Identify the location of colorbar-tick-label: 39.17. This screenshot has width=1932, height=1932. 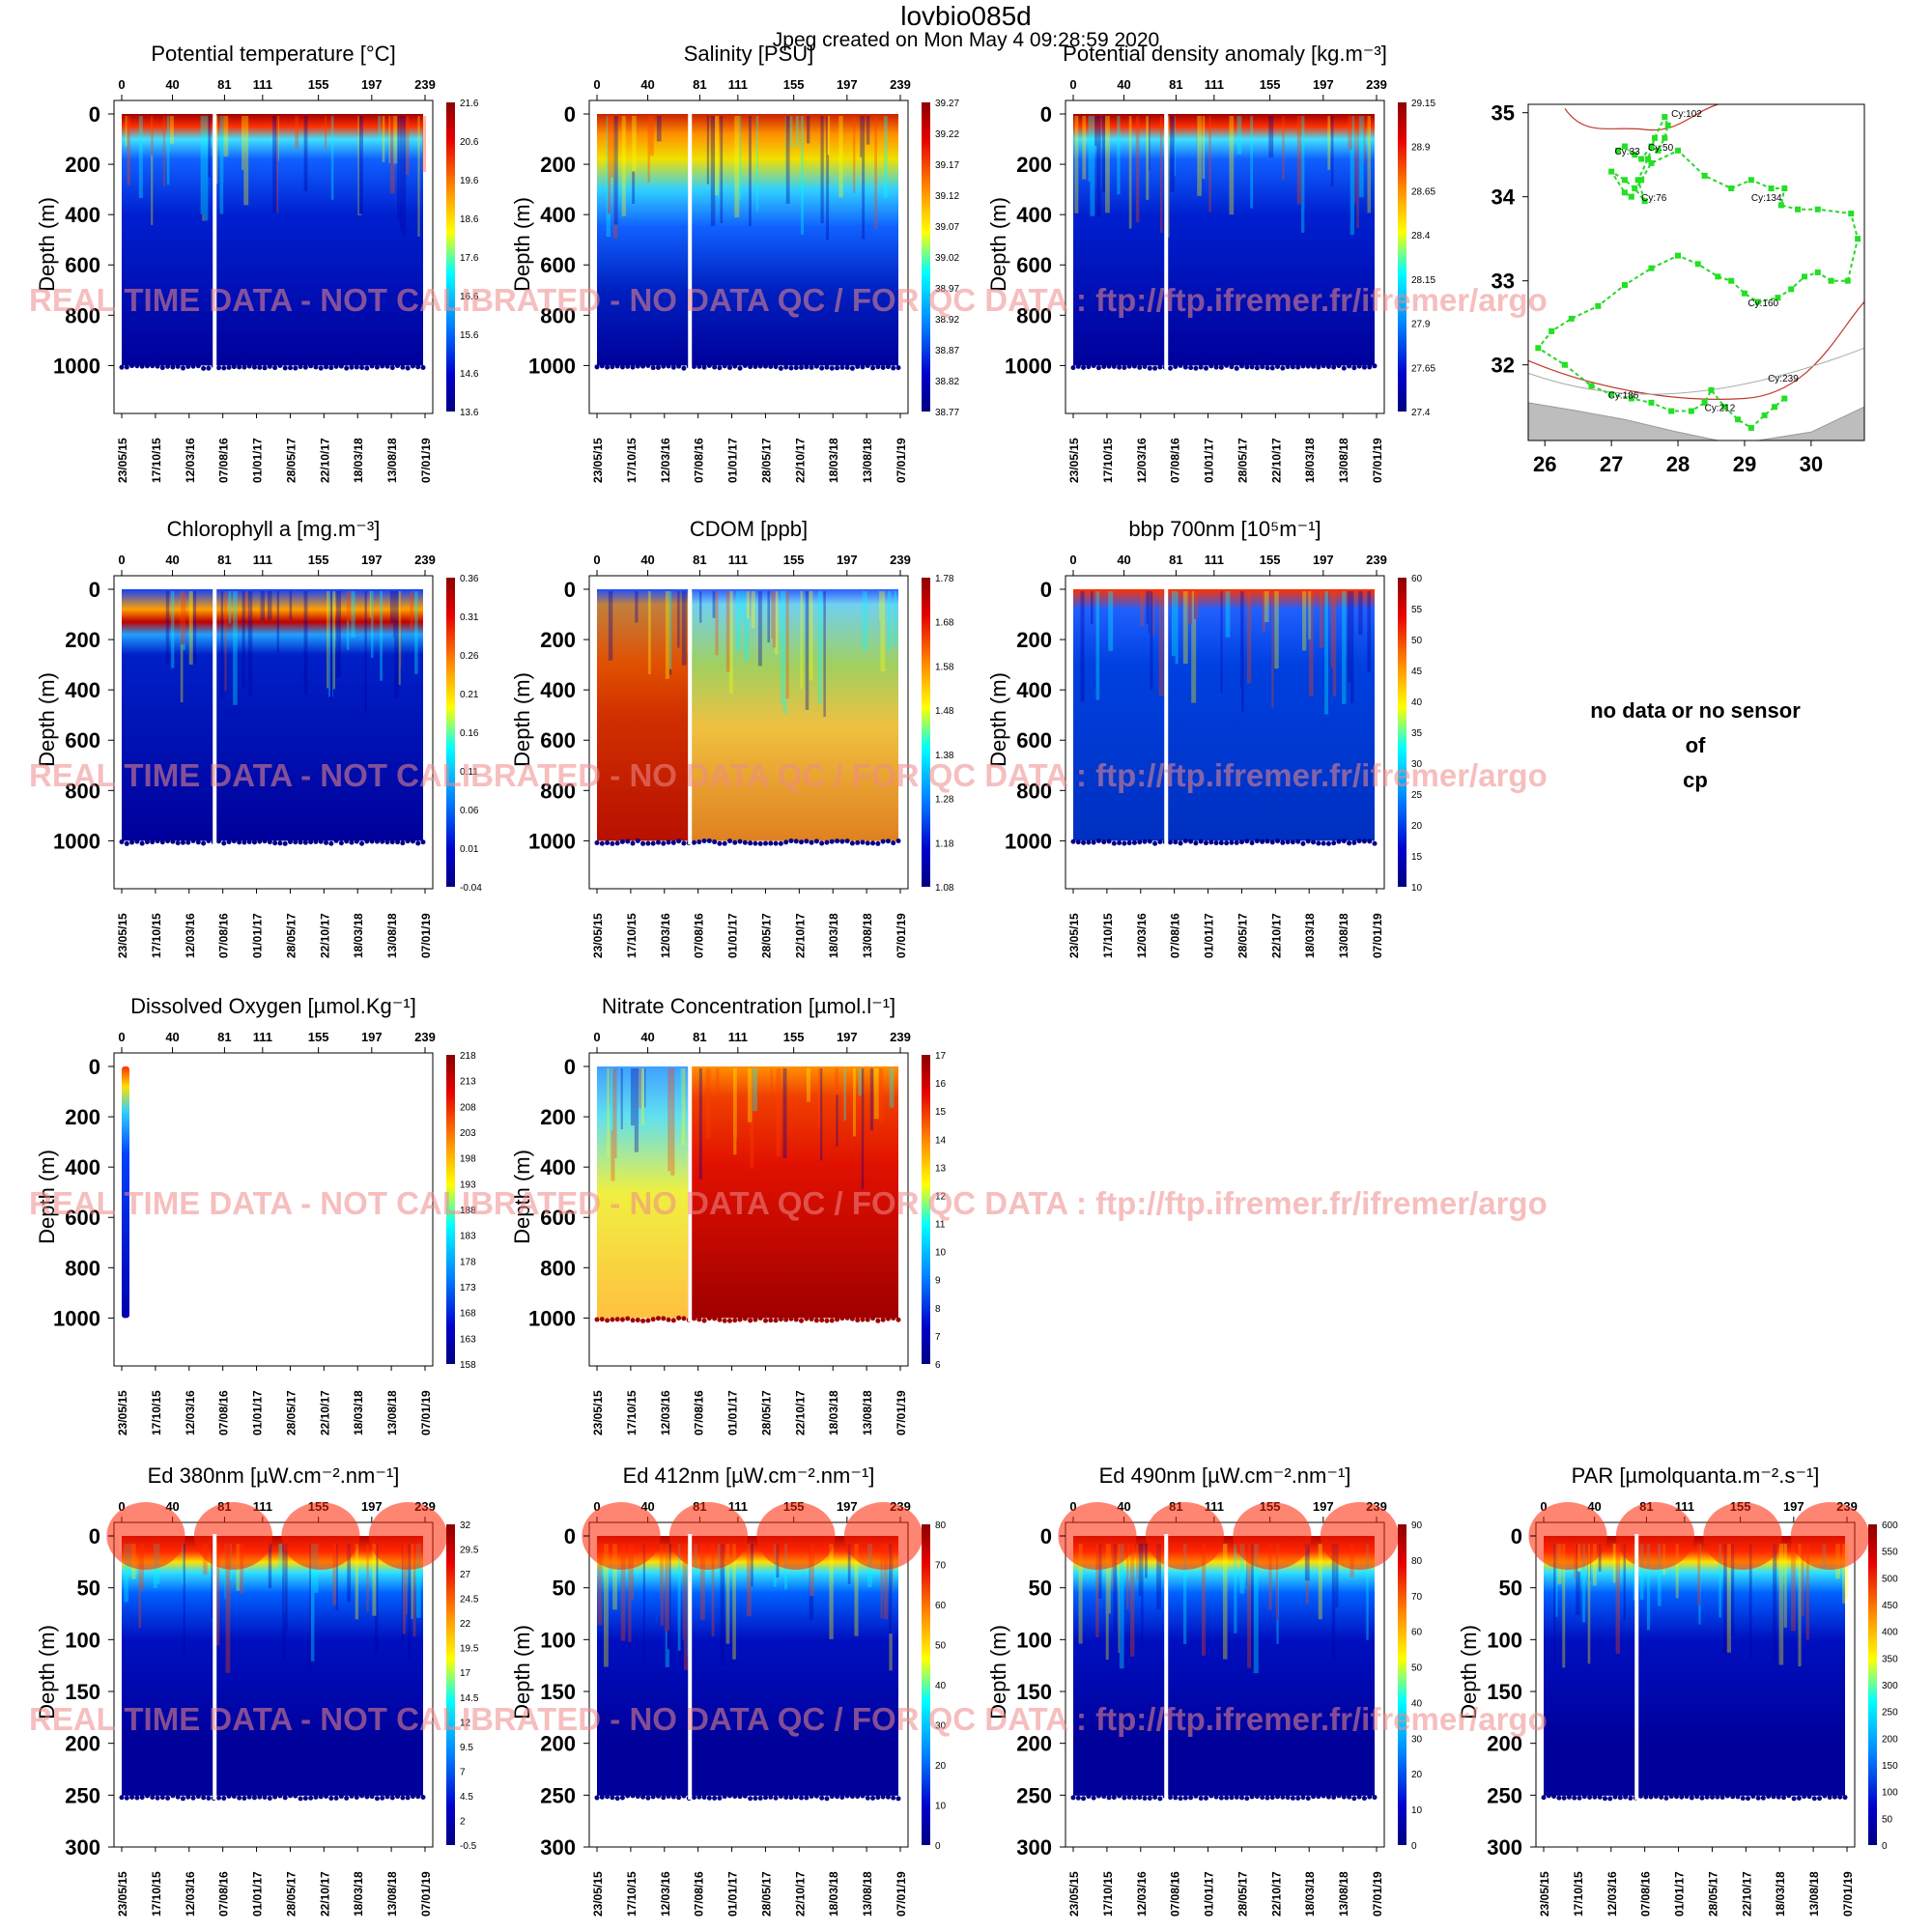
(947, 165).